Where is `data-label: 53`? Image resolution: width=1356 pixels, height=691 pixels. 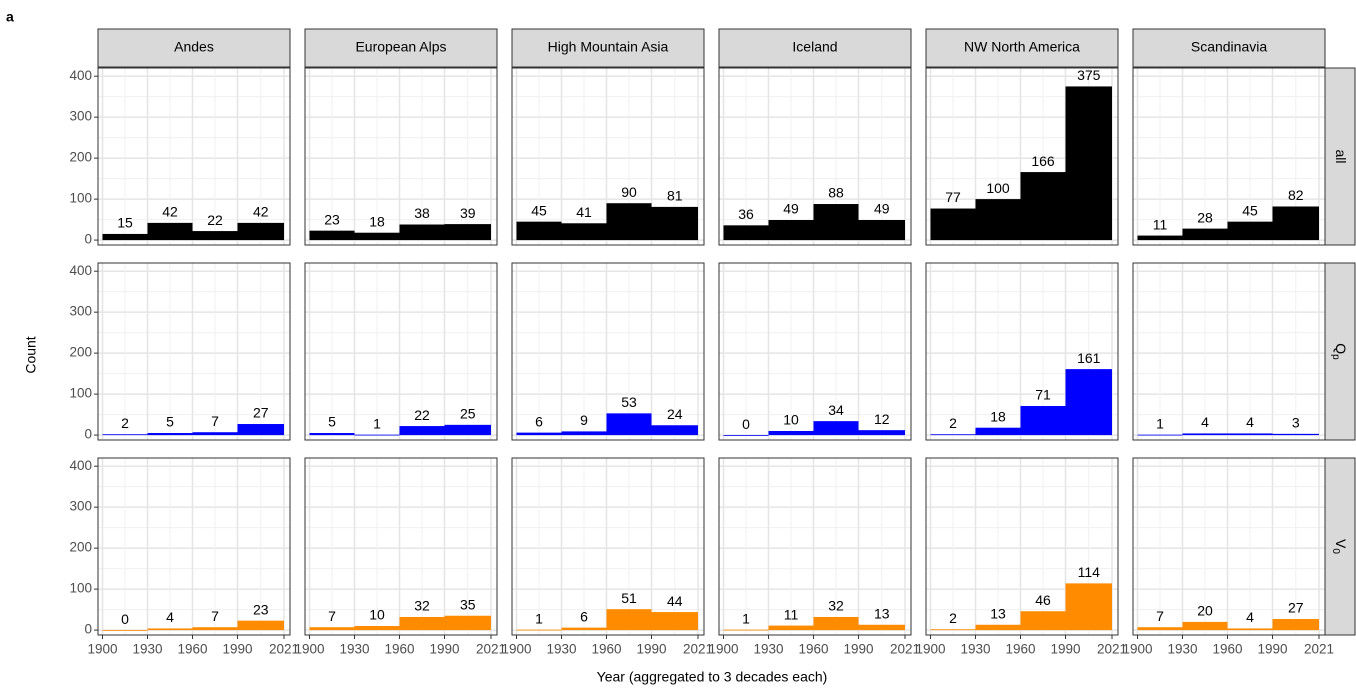 data-label: 53 is located at coordinates (629, 402).